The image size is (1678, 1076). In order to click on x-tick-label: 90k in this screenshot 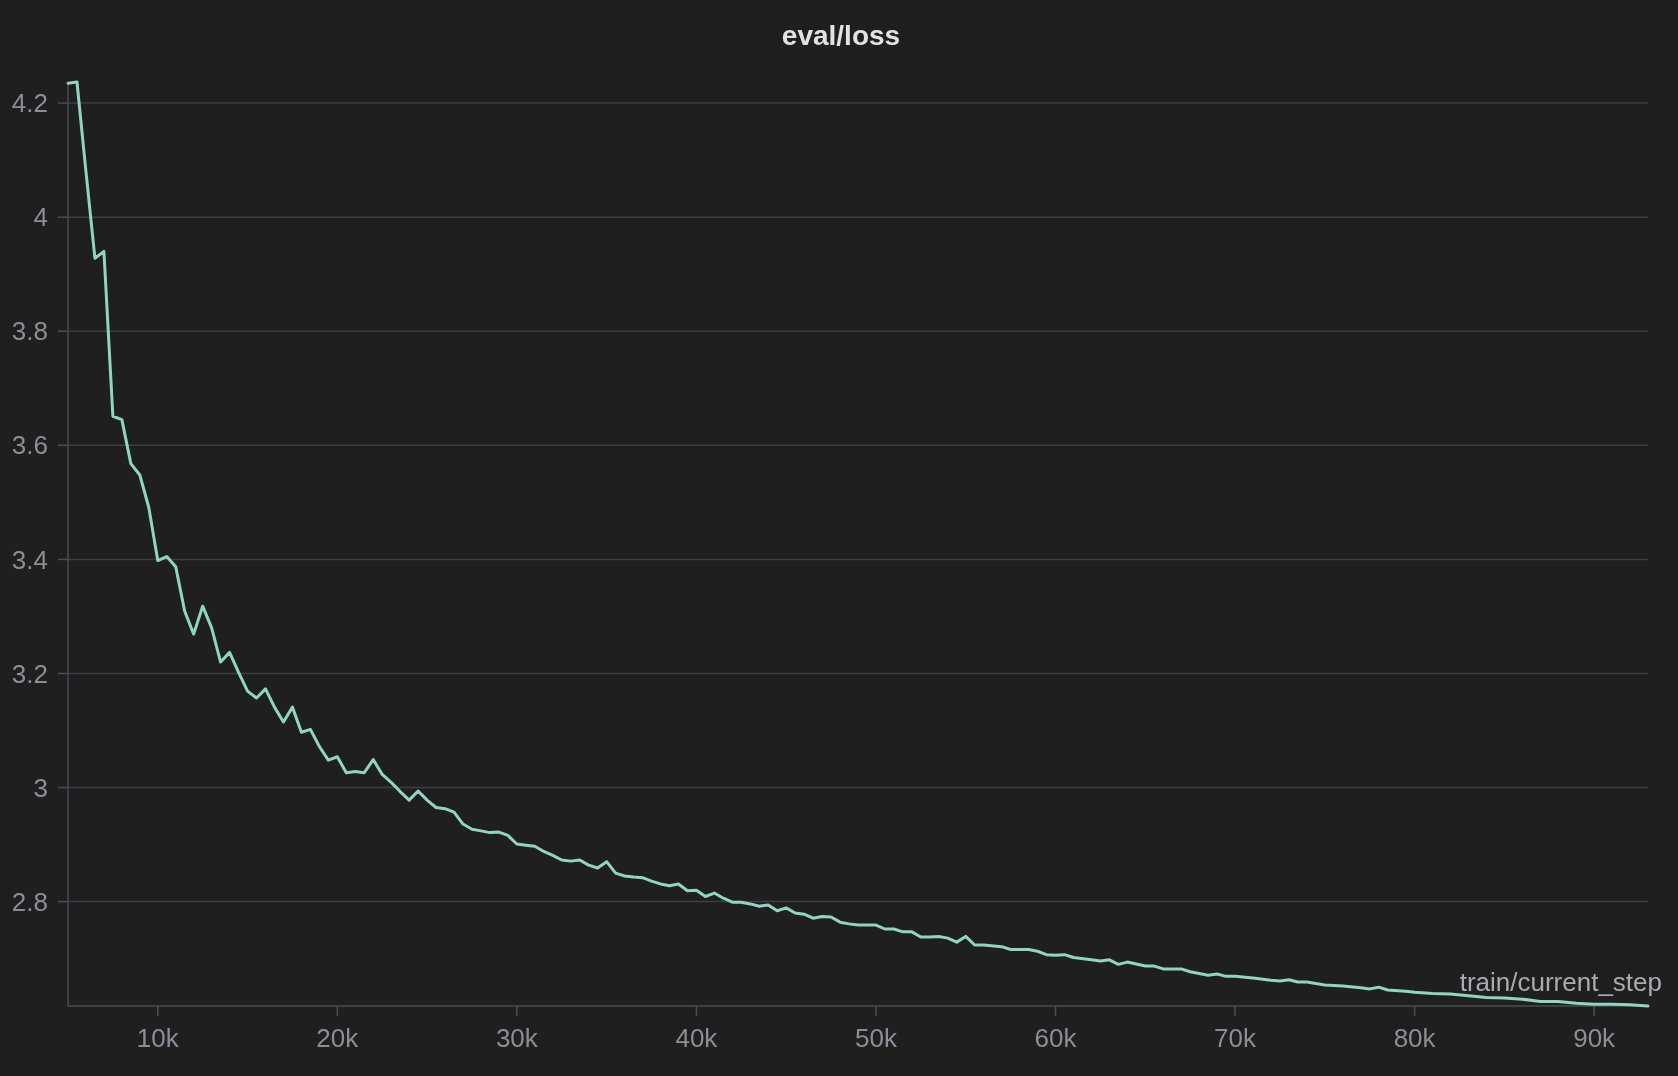, I will do `click(1595, 1038)`.